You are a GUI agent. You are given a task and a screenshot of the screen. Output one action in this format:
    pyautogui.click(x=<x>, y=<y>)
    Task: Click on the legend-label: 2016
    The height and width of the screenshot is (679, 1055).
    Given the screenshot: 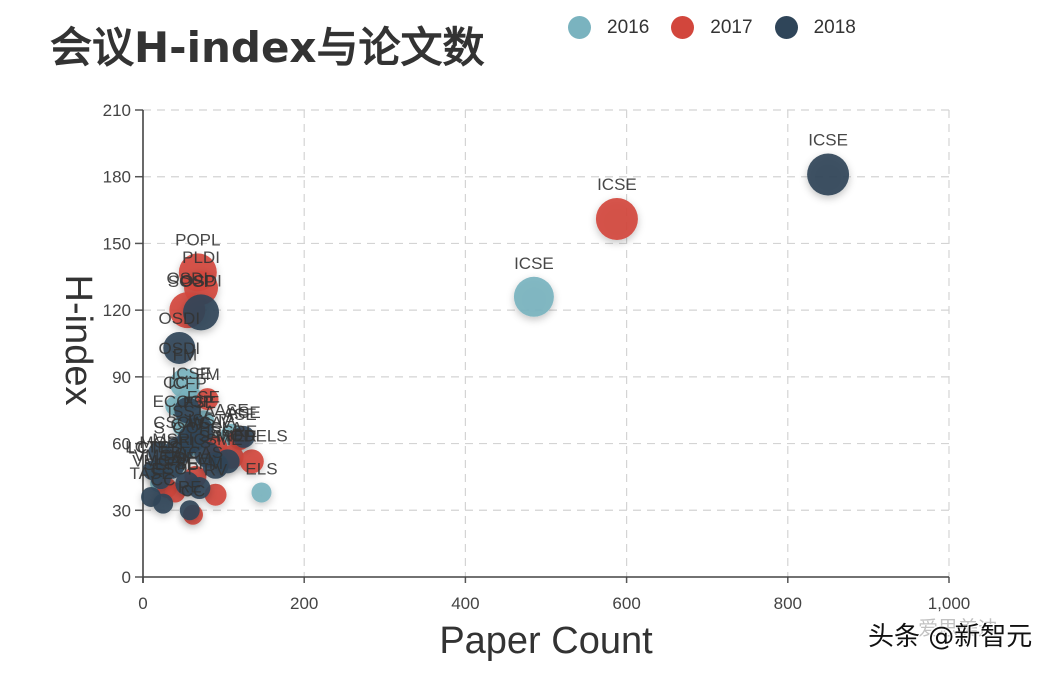 What is the action you would take?
    pyautogui.click(x=628, y=27)
    